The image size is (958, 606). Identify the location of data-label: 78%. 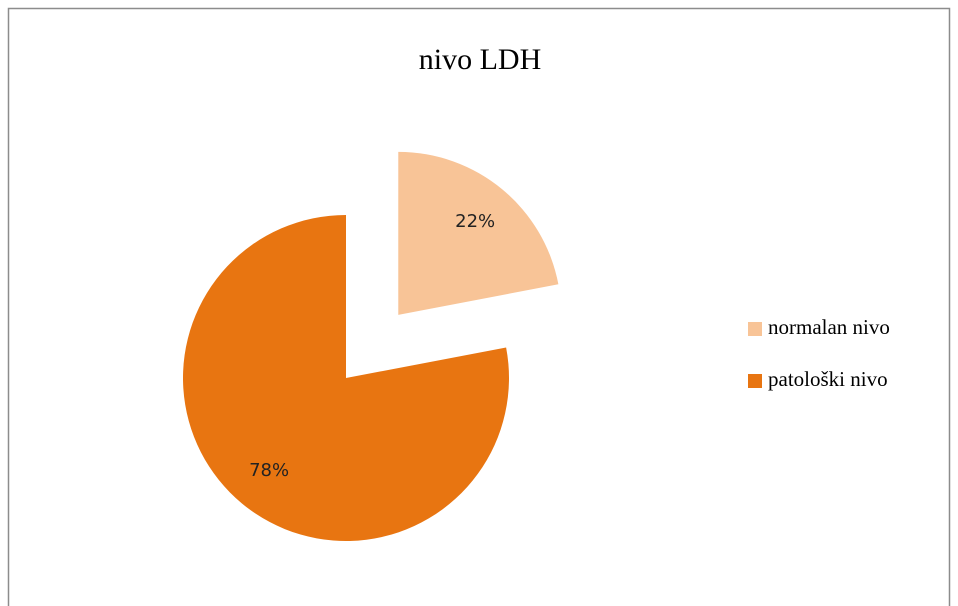
(269, 470).